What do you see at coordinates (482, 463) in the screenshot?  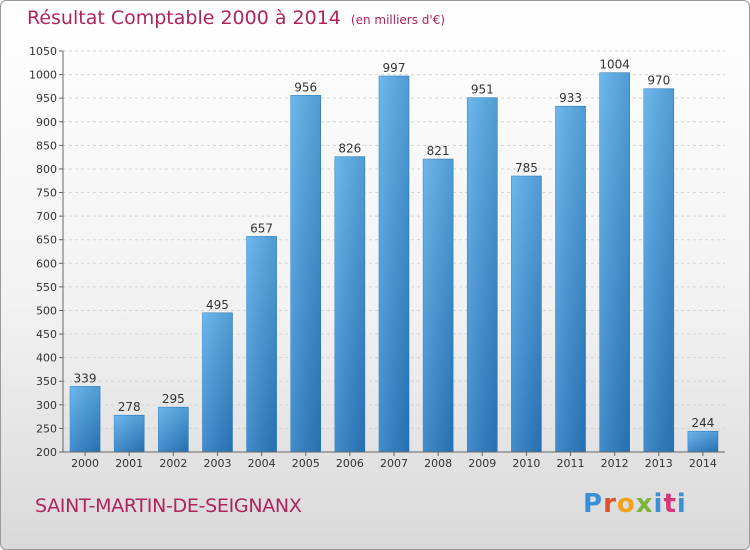 I see `x-tick-label: 2009` at bounding box center [482, 463].